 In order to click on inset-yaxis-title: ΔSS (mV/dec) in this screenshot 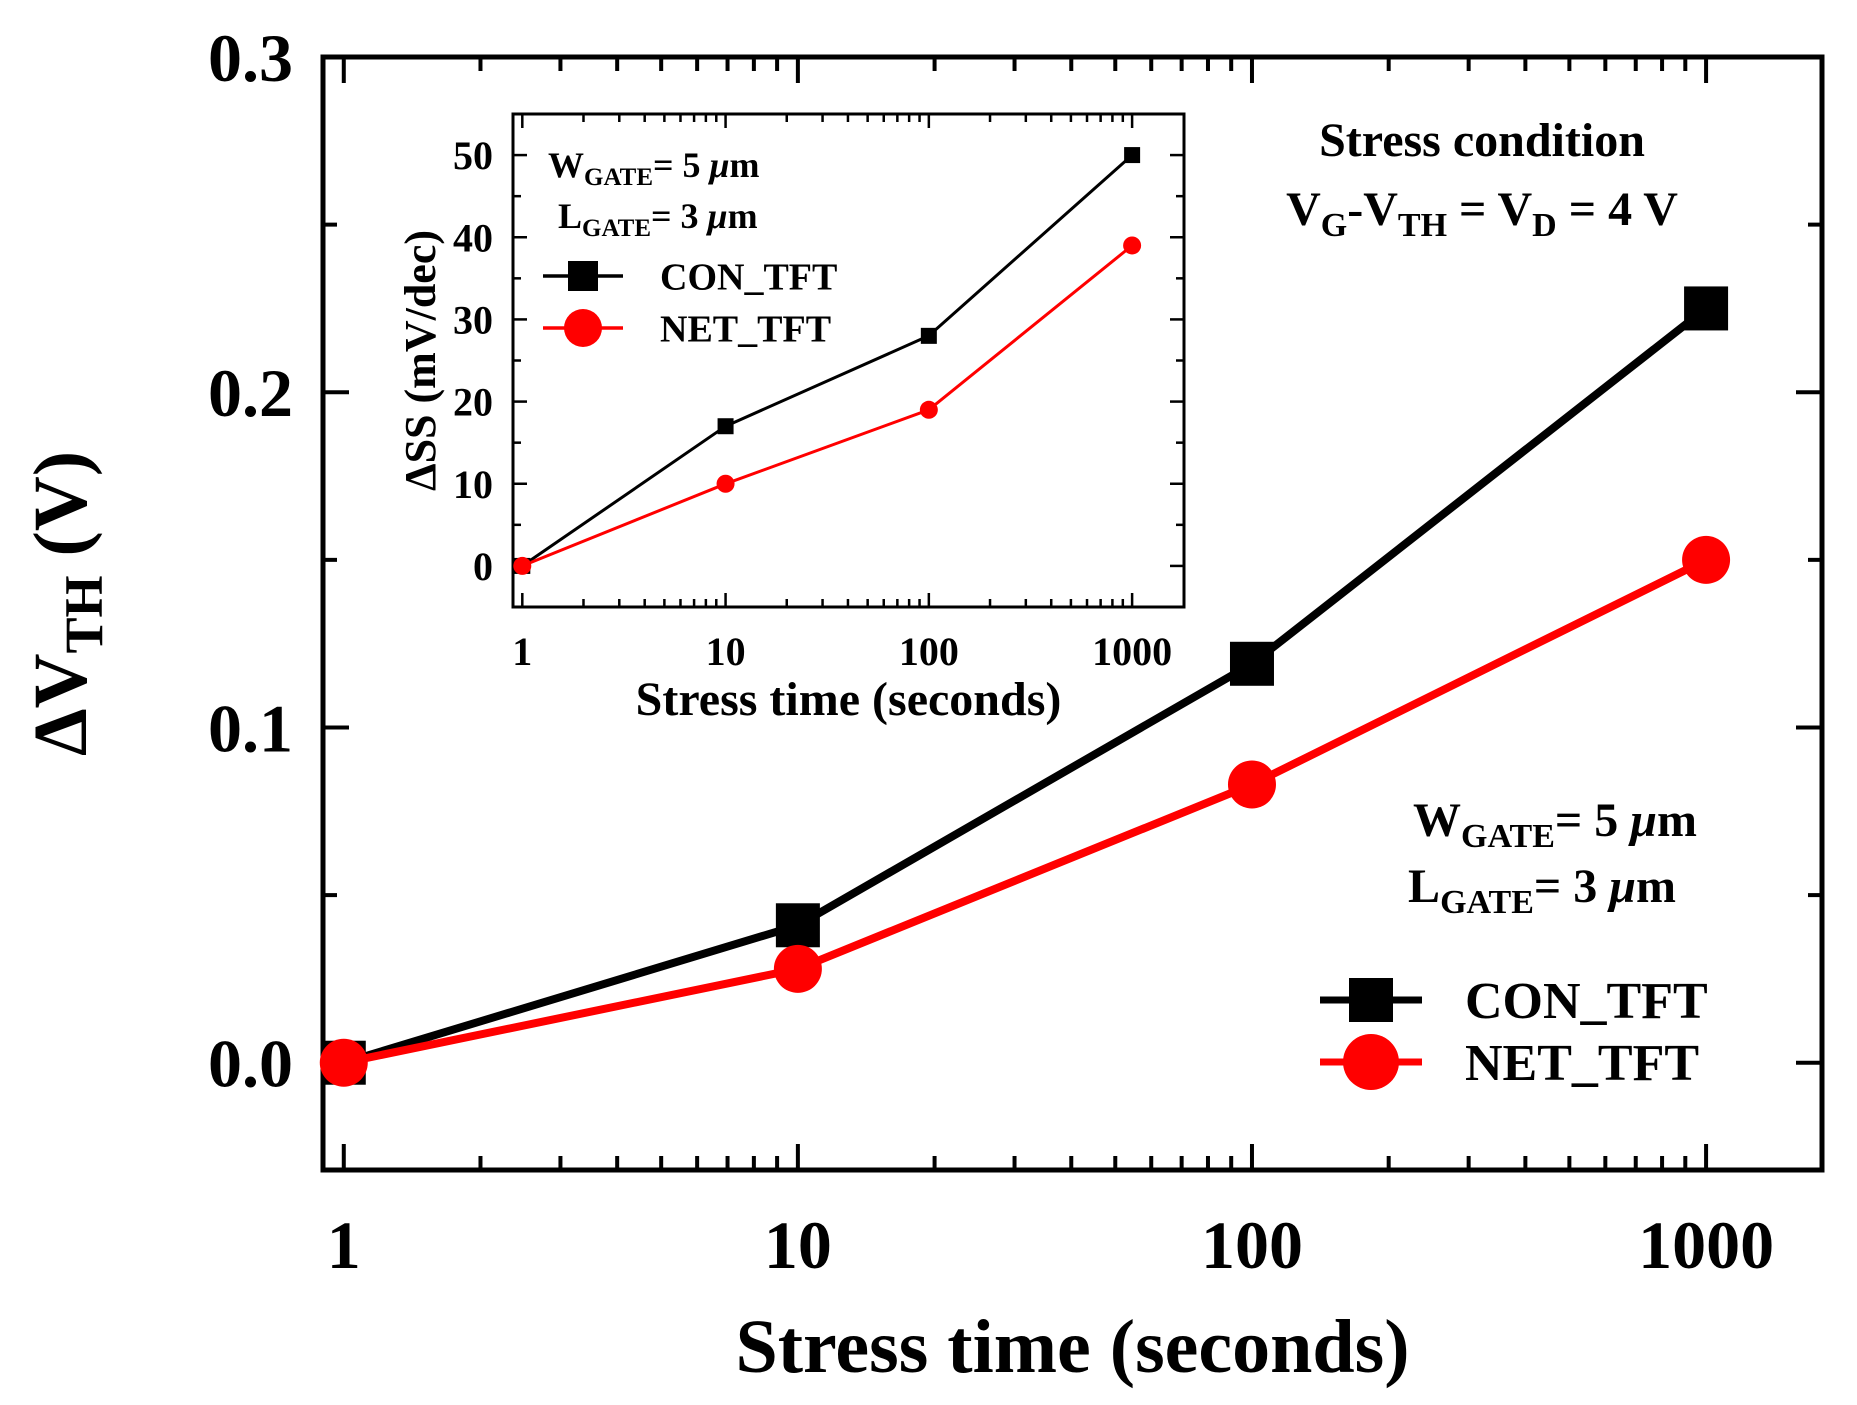, I will do `click(420, 360)`.